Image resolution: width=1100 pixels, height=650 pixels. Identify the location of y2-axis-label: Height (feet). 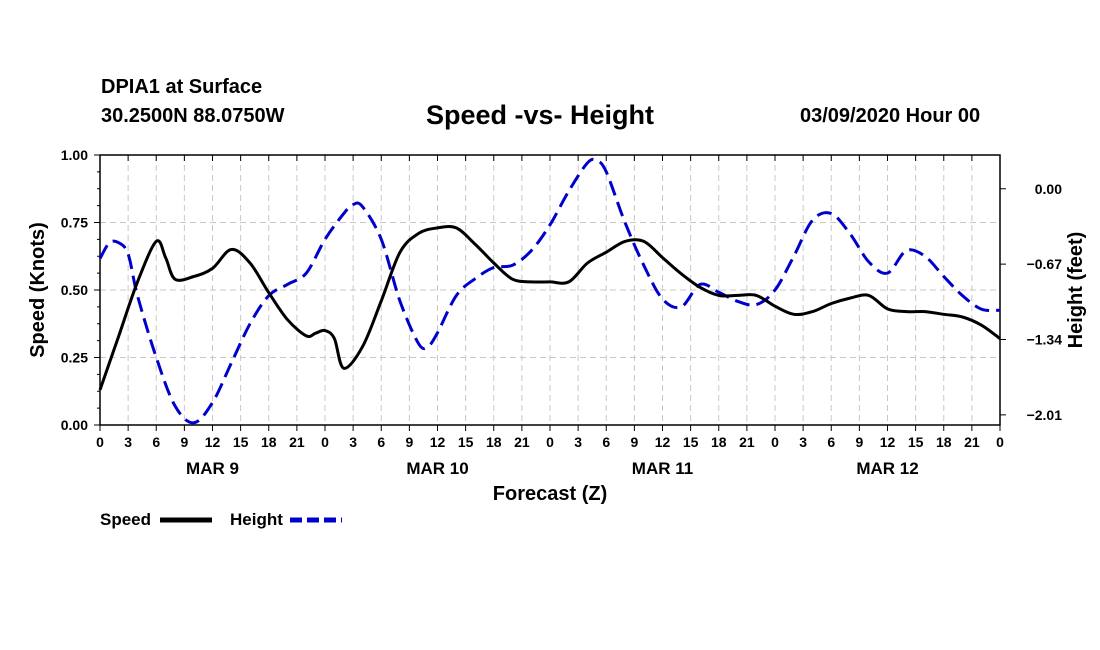
(1076, 290).